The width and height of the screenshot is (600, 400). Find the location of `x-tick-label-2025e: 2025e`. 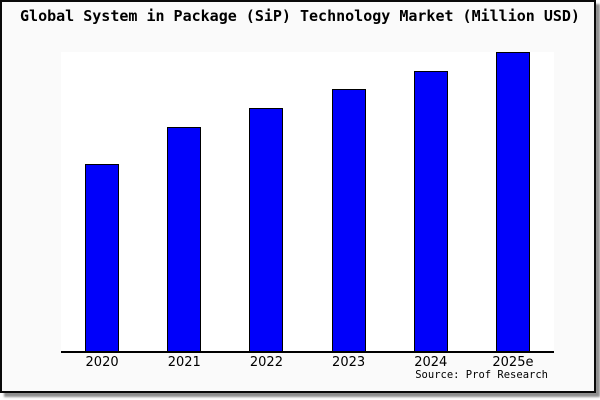

x-tick-label-2025e: 2025e is located at coordinates (513, 362).